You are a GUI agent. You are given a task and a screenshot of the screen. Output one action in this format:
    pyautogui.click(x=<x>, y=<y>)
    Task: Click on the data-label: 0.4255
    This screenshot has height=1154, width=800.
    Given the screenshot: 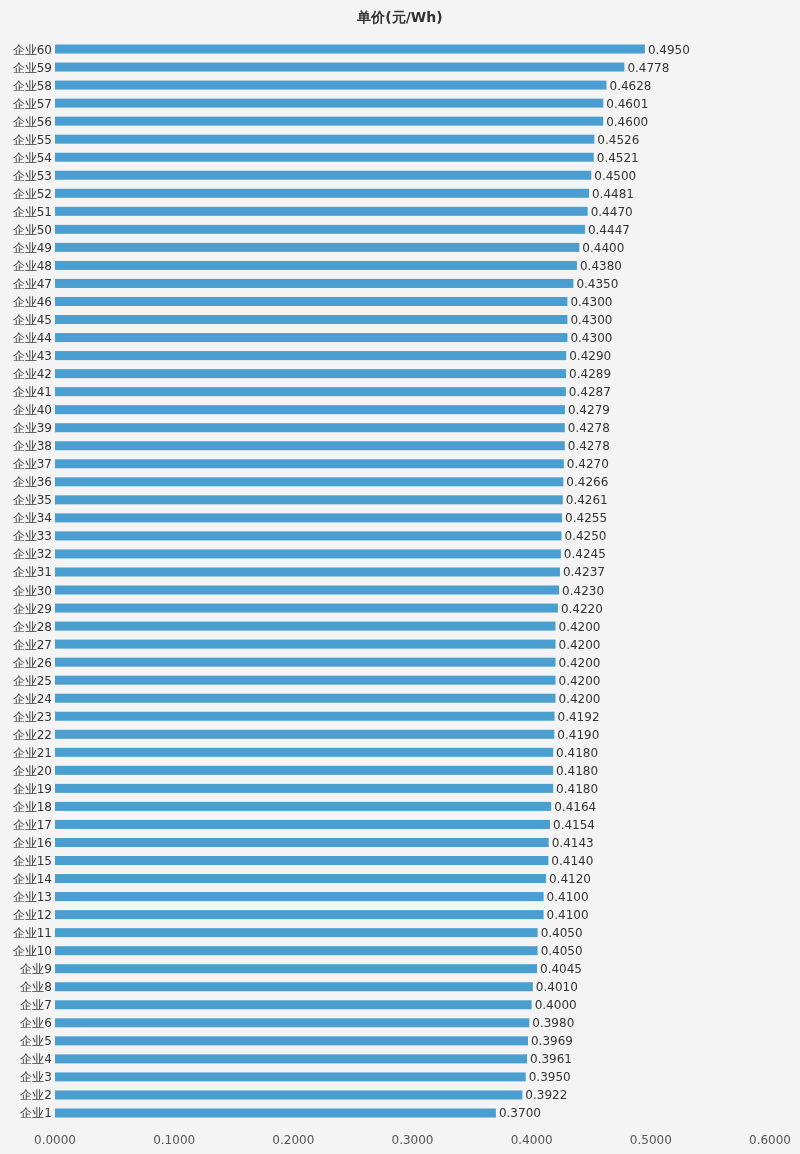 What is the action you would take?
    pyautogui.click(x=586, y=518)
    